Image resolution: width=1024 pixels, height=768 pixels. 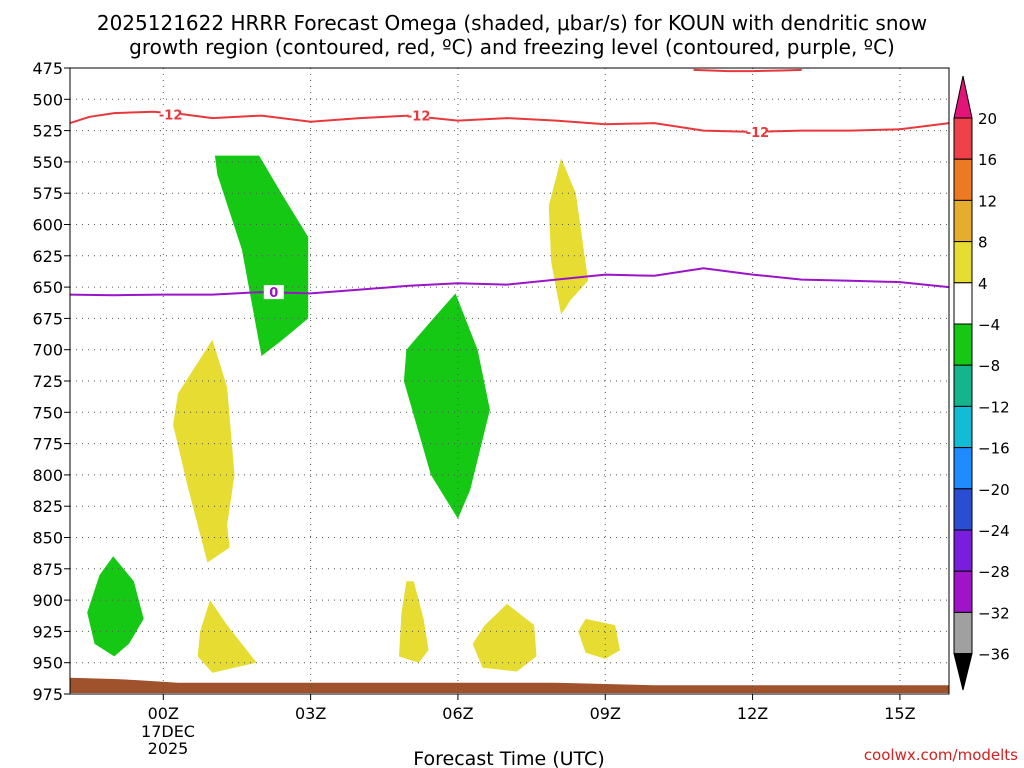 I want to click on colorbar-label: −32, so click(x=994, y=613).